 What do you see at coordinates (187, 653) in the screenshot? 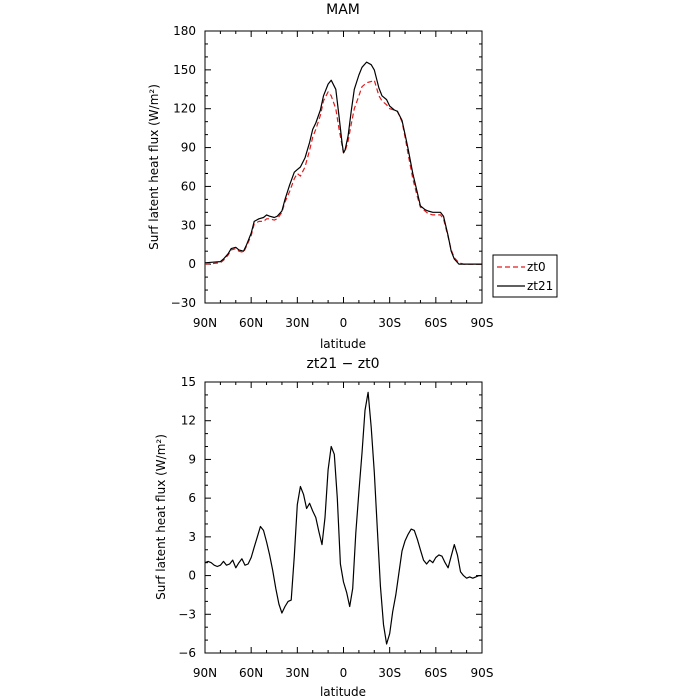
I see `y-tick-label: −6` at bounding box center [187, 653].